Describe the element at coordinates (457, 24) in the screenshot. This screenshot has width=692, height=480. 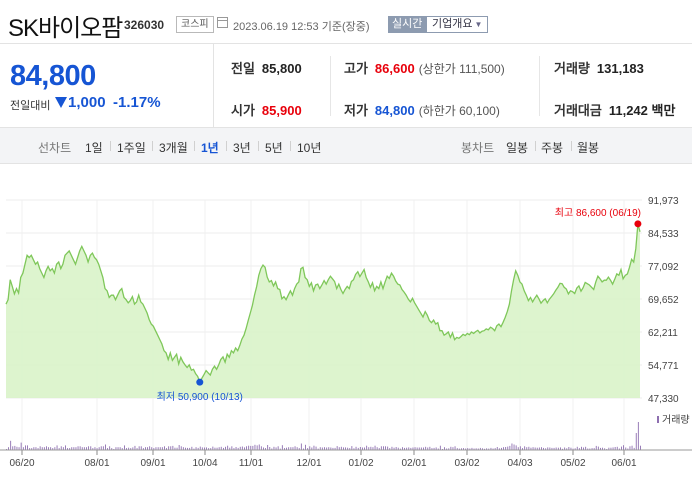
I see `company-overview-dropdown: 기업개요 ▼` at that location.